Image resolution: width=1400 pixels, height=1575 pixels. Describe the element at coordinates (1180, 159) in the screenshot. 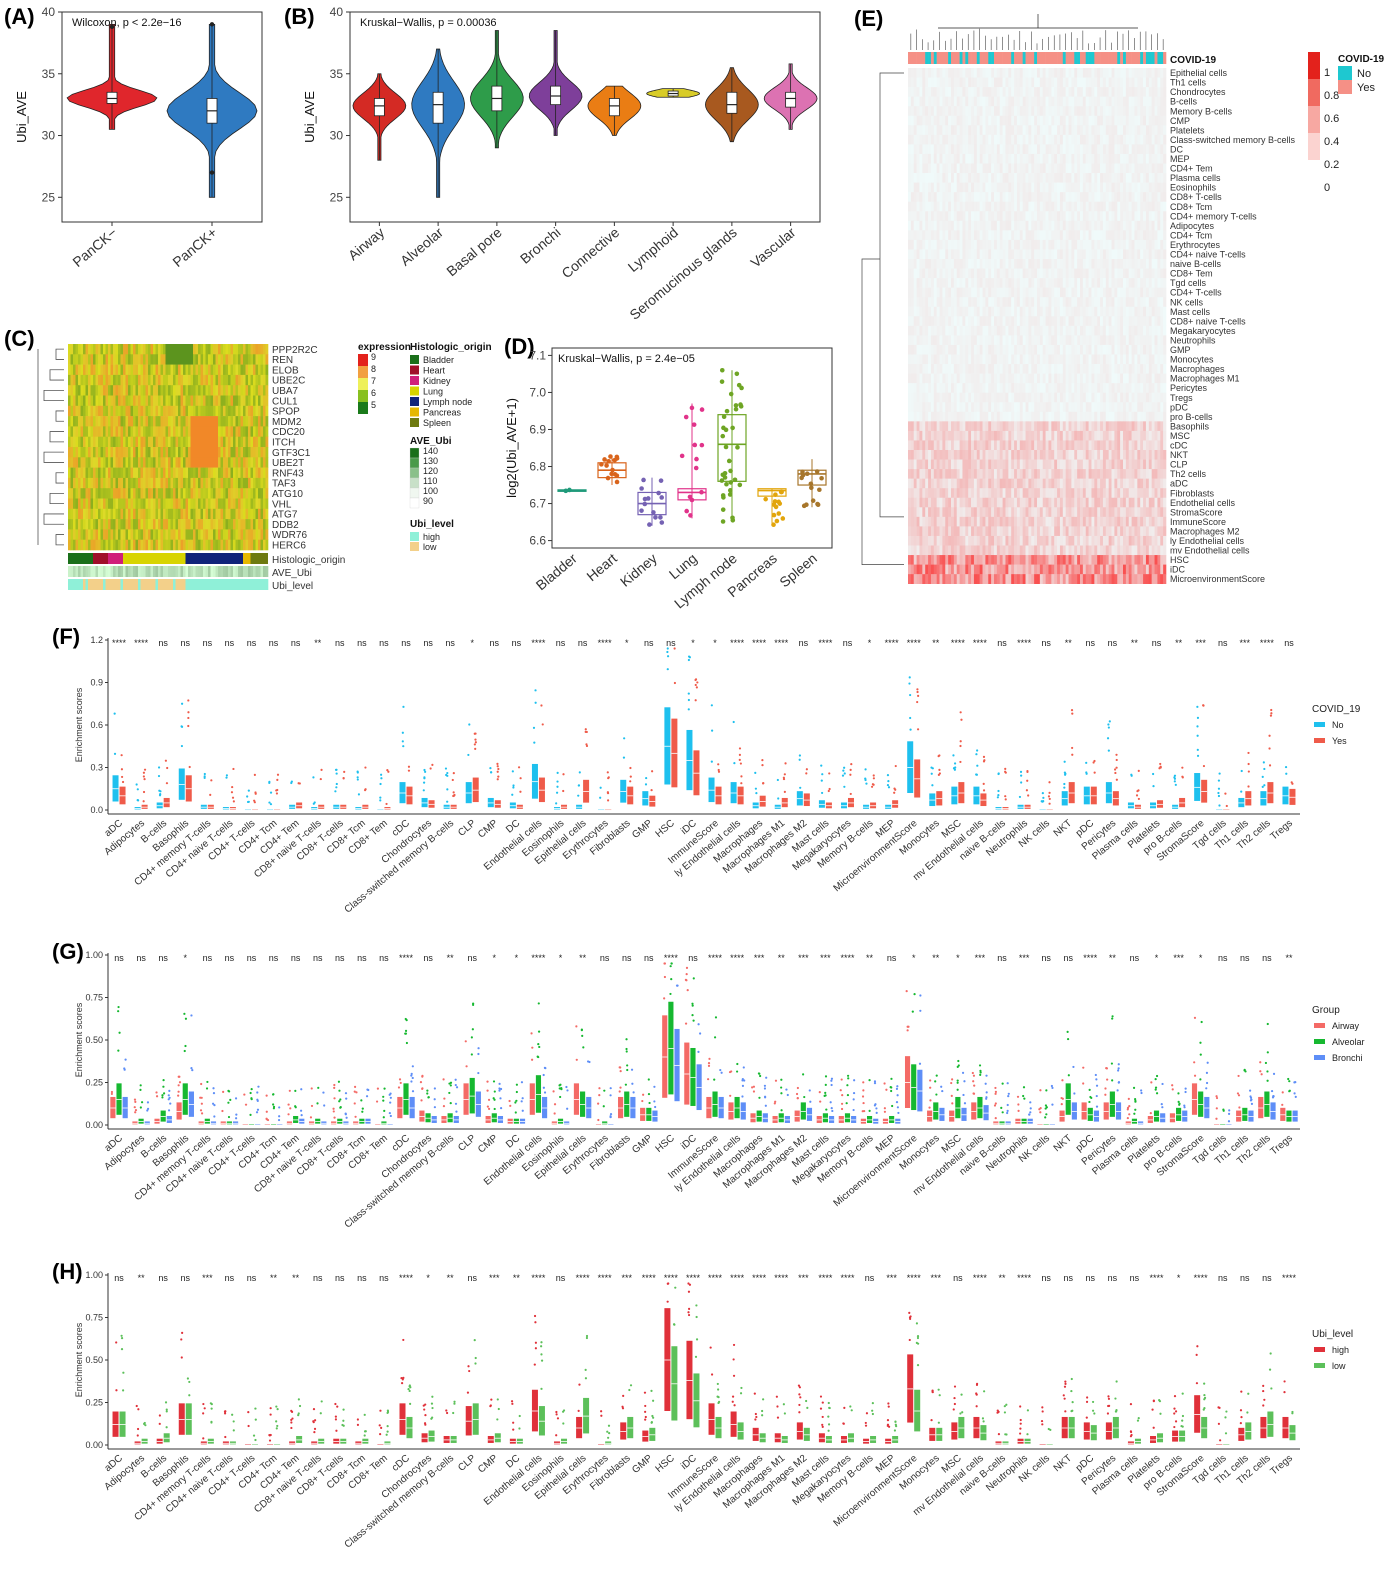

I see `row-label: MEP` at that location.